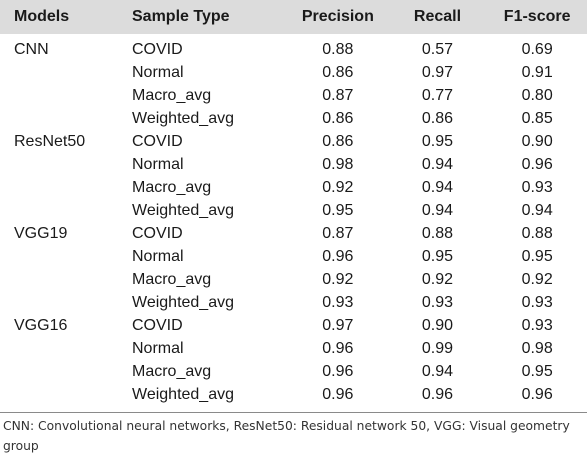  Describe the element at coordinates (41, 325) in the screenshot. I see `cell-model: VGG16` at that location.